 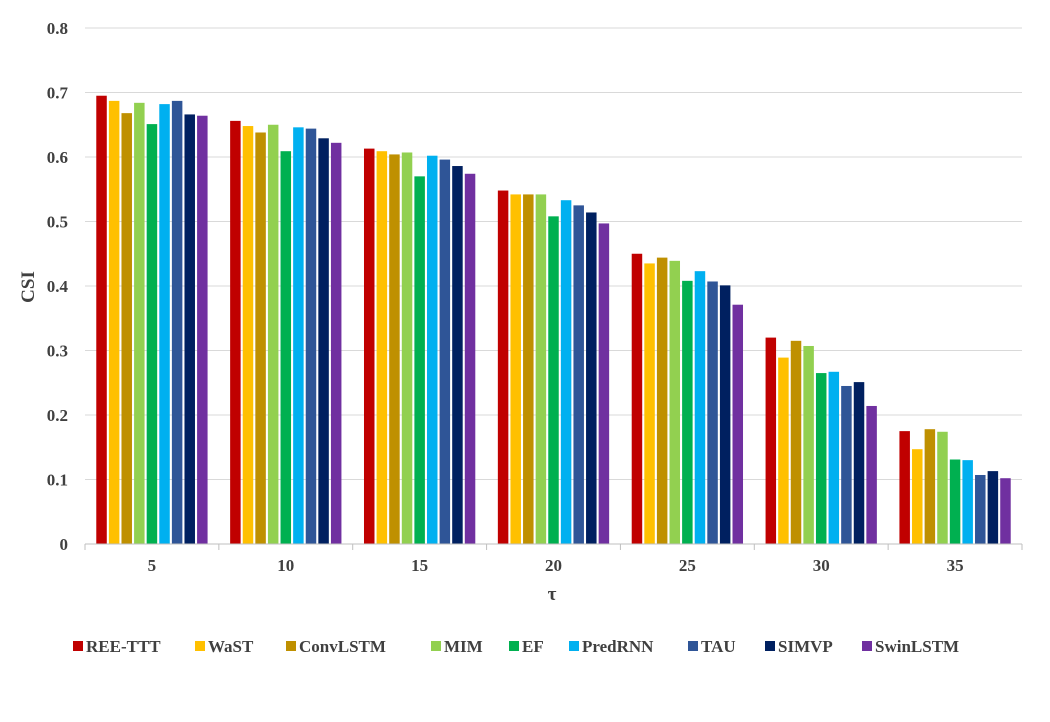 What do you see at coordinates (58, 286) in the screenshot?
I see `y-tick-label: 0.4` at bounding box center [58, 286].